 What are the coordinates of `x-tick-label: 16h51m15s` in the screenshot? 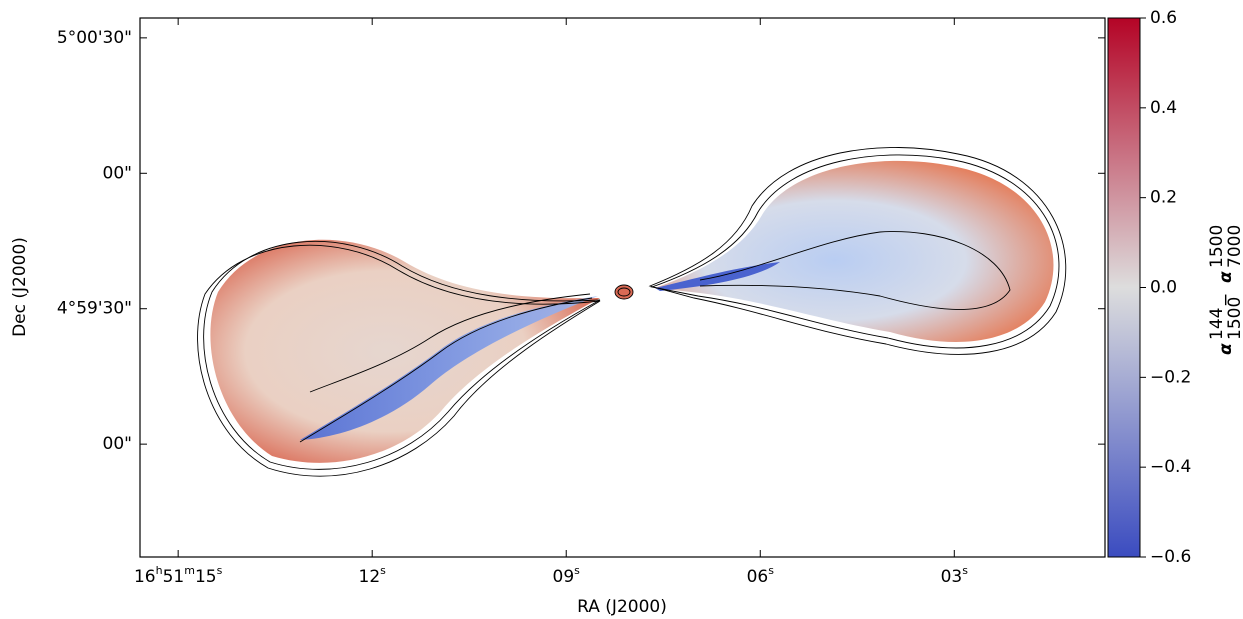 It's located at (178, 575).